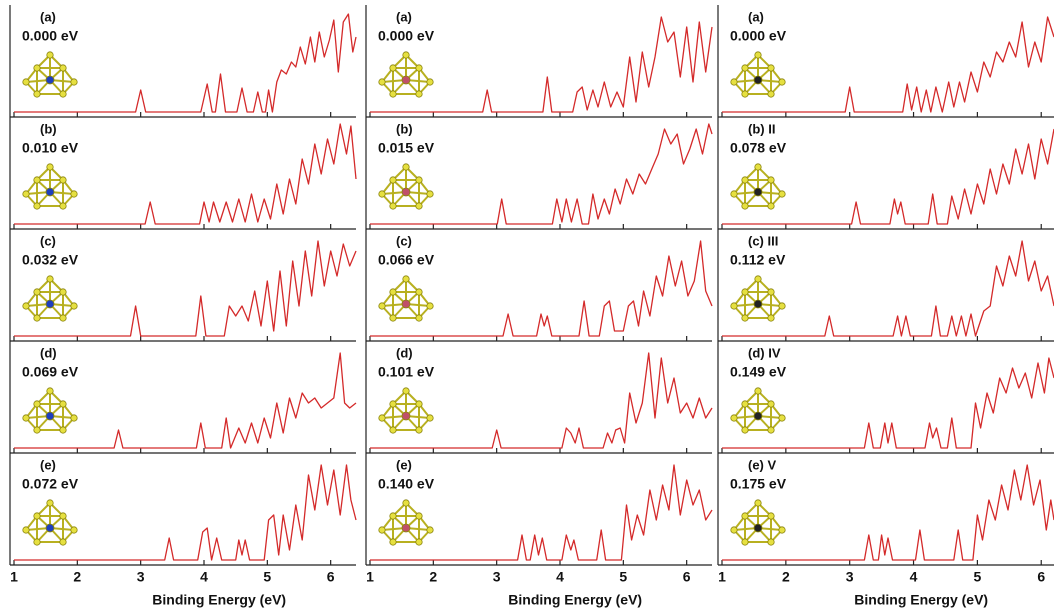 This screenshot has height=614, width=1054. I want to click on relative-energy: 0.000 eV, so click(758, 36).